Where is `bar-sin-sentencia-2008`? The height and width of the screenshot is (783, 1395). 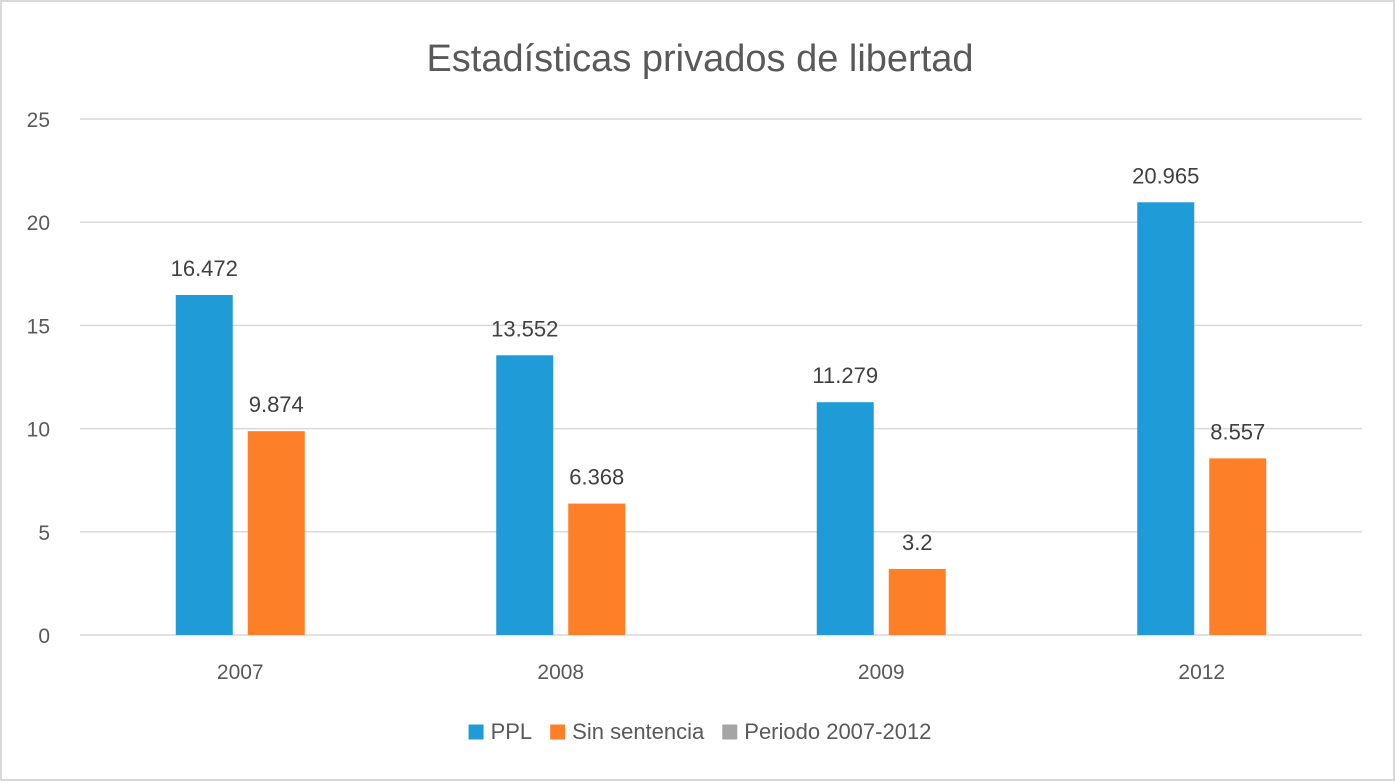
bar-sin-sentencia-2008 is located at coordinates (597, 569).